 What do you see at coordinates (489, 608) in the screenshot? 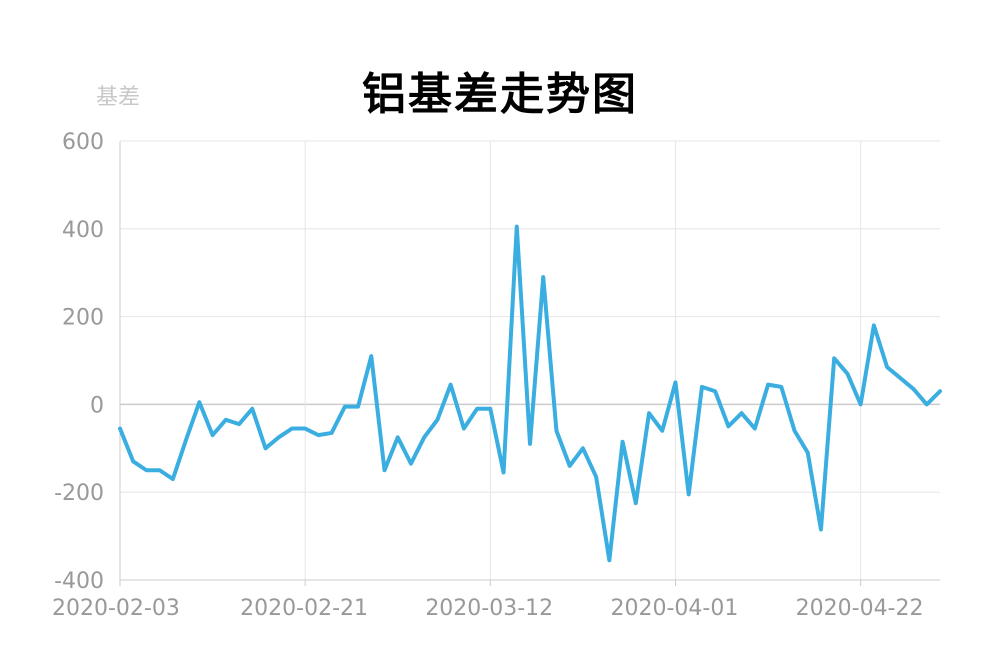
I see `x-tick-label: 2020-03-12` at bounding box center [489, 608].